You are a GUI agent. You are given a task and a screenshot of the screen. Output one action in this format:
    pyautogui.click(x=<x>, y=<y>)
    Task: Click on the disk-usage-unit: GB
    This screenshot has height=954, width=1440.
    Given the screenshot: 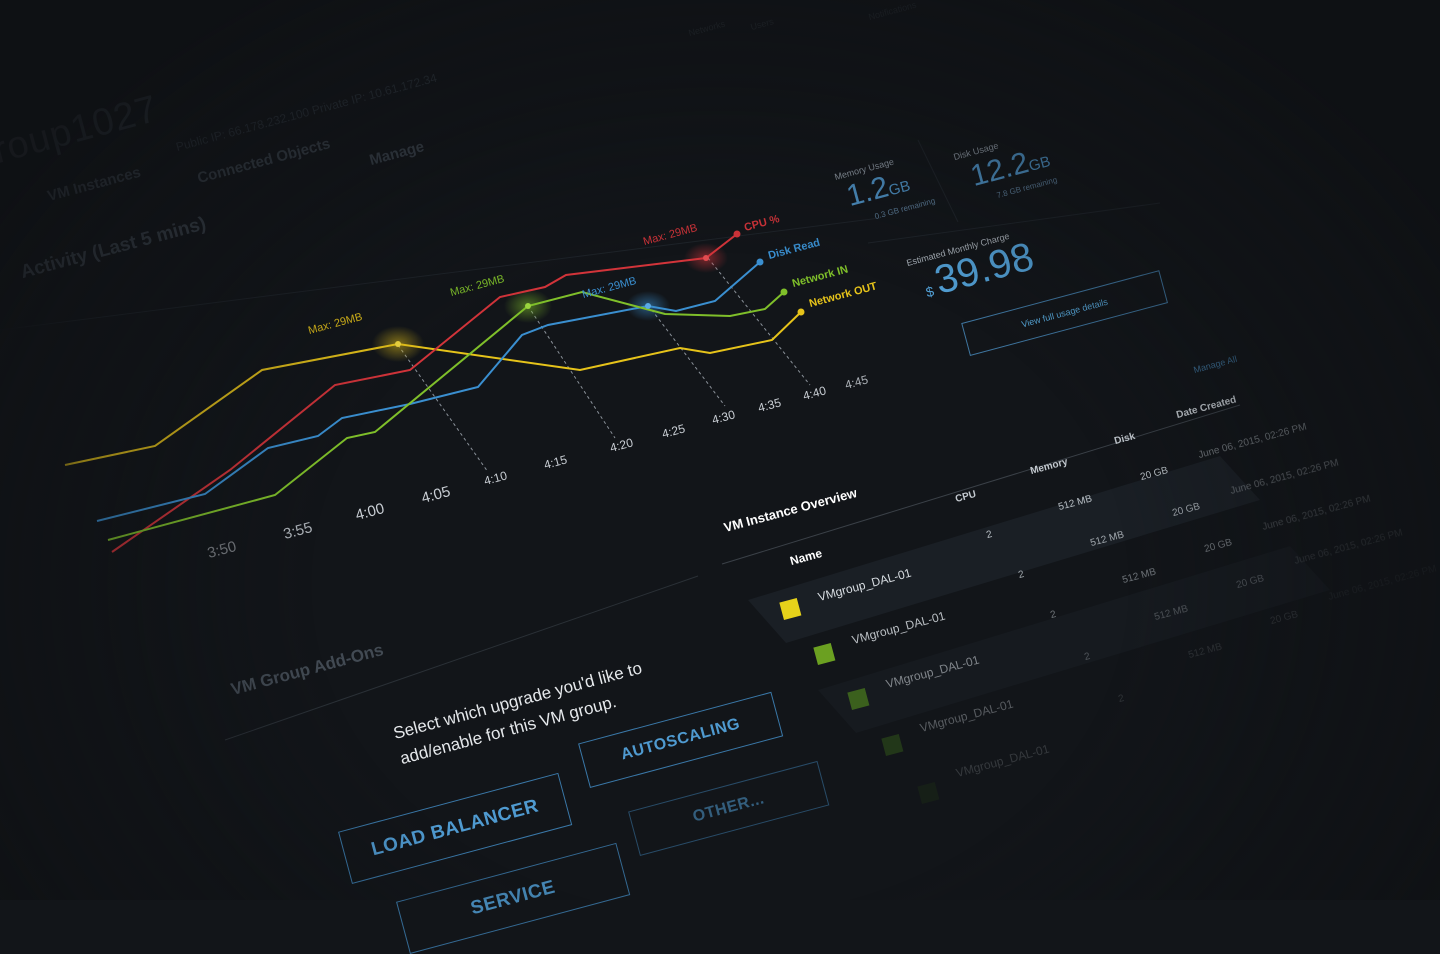 What is the action you would take?
    pyautogui.click(x=1039, y=164)
    